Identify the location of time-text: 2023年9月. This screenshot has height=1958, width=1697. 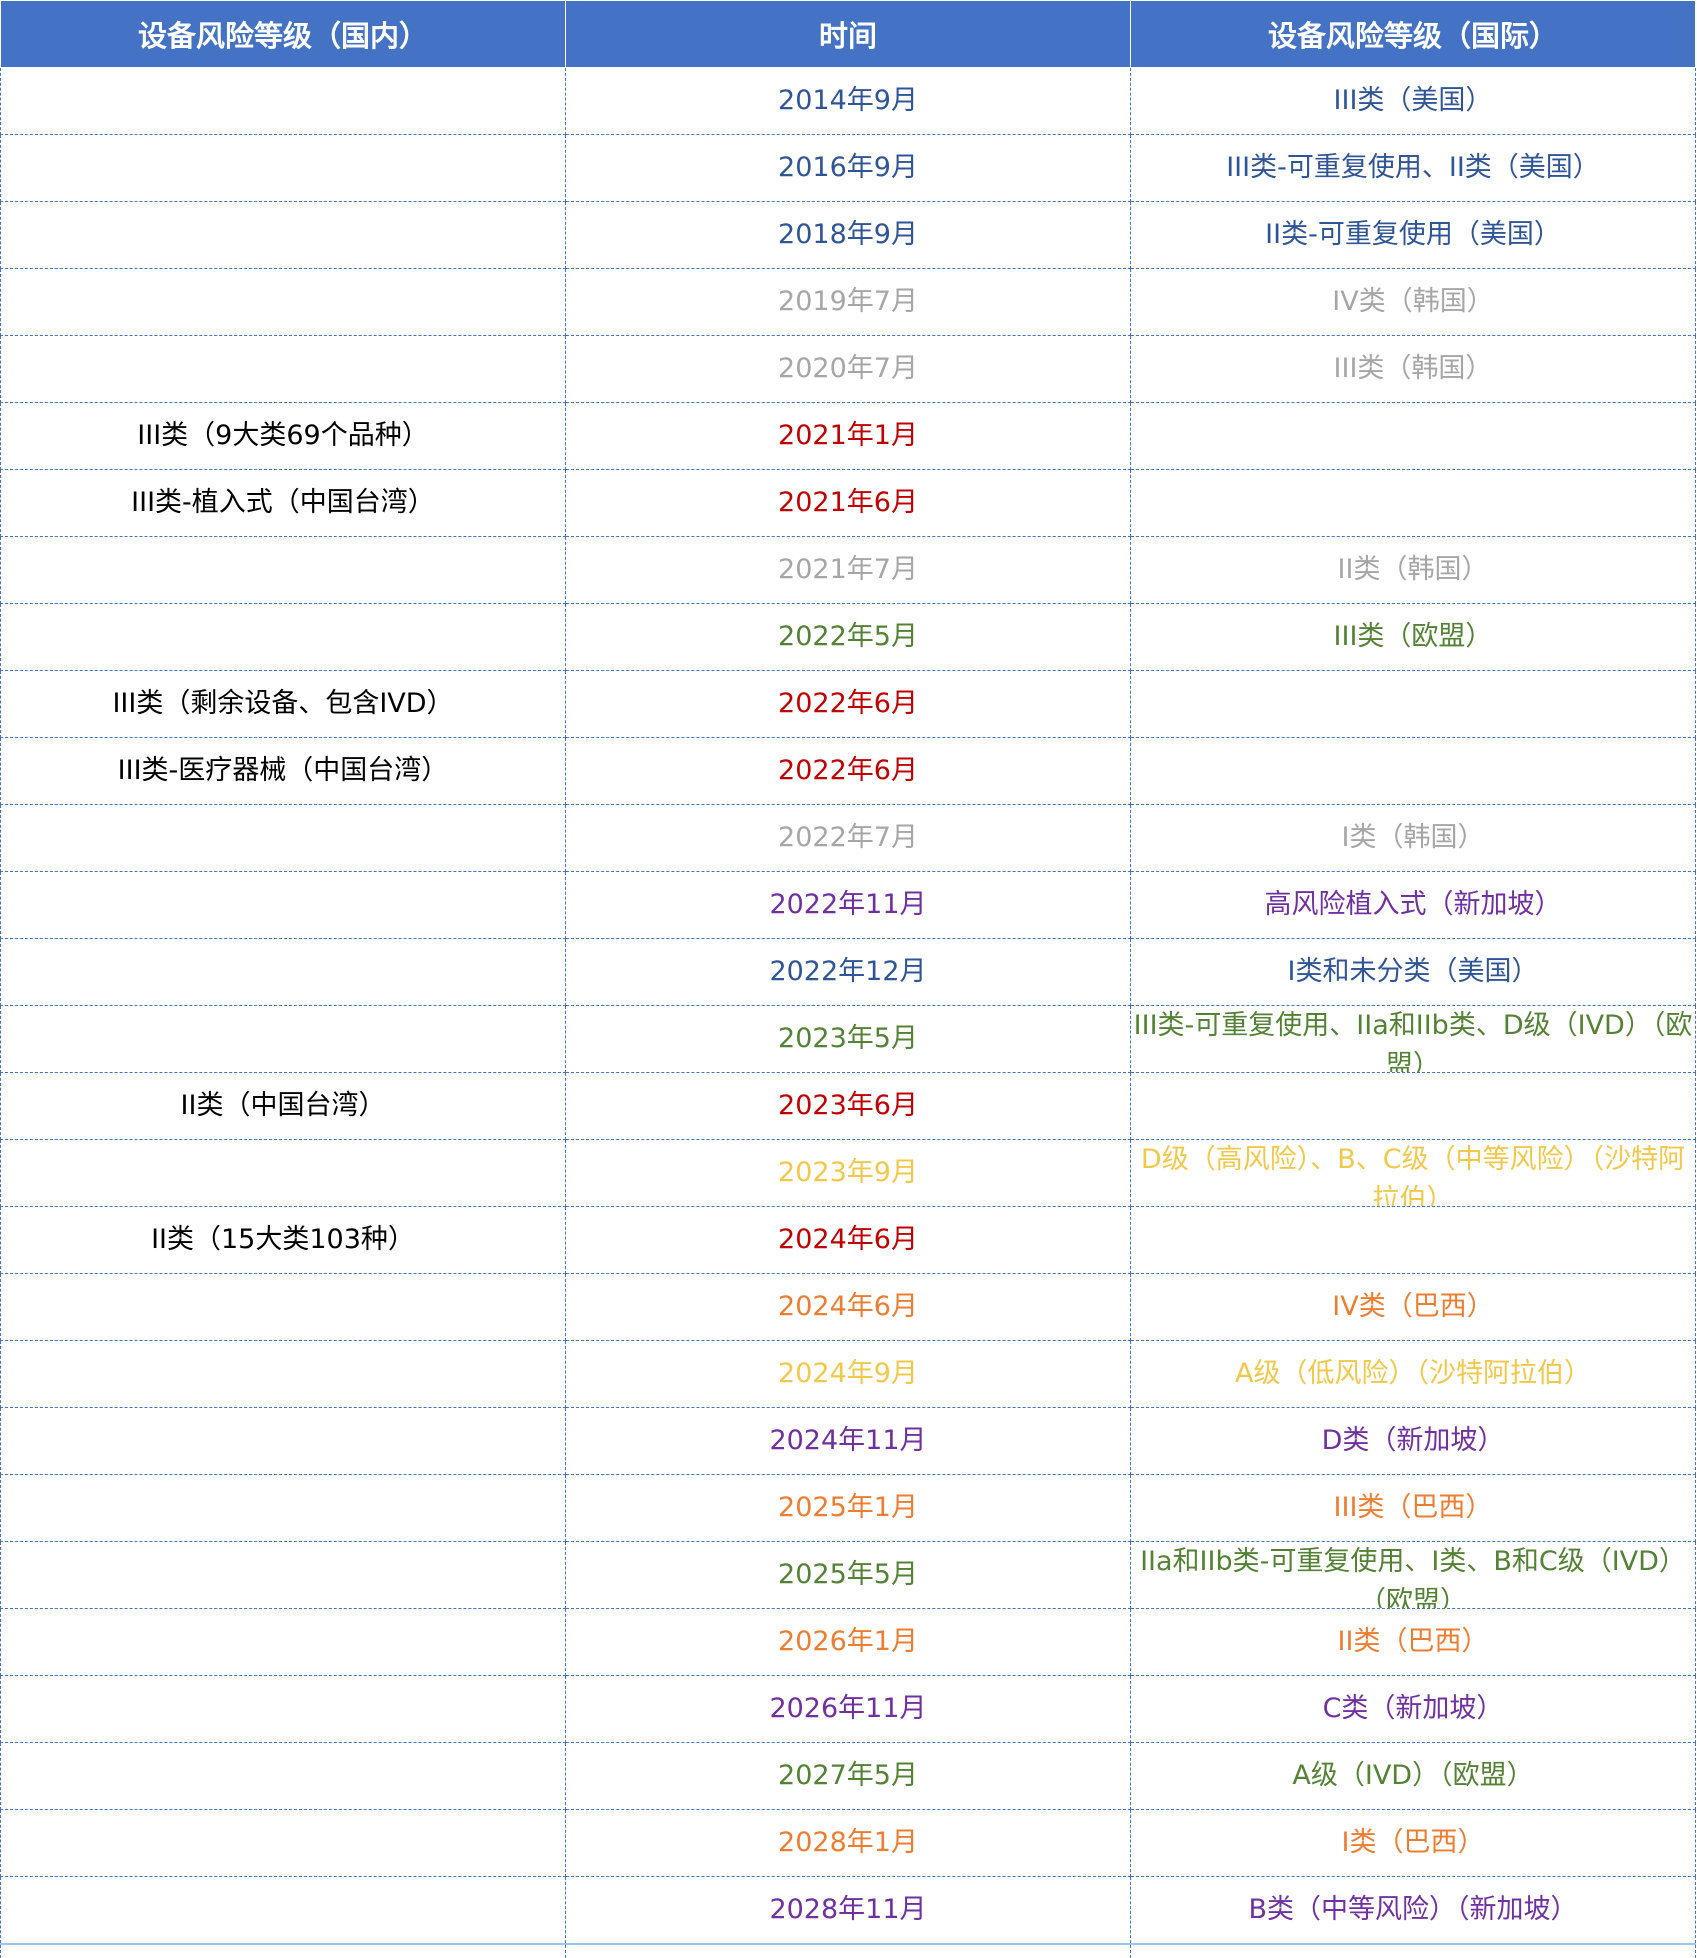
(848, 1172).